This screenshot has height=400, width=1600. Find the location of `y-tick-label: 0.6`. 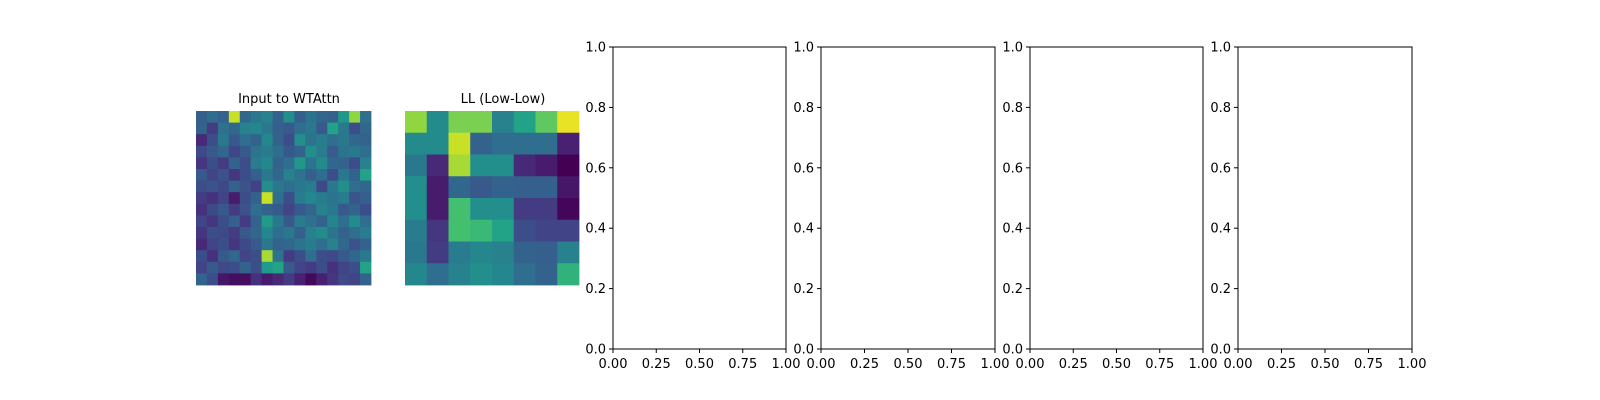

y-tick-label: 0.6 is located at coordinates (1012, 168).